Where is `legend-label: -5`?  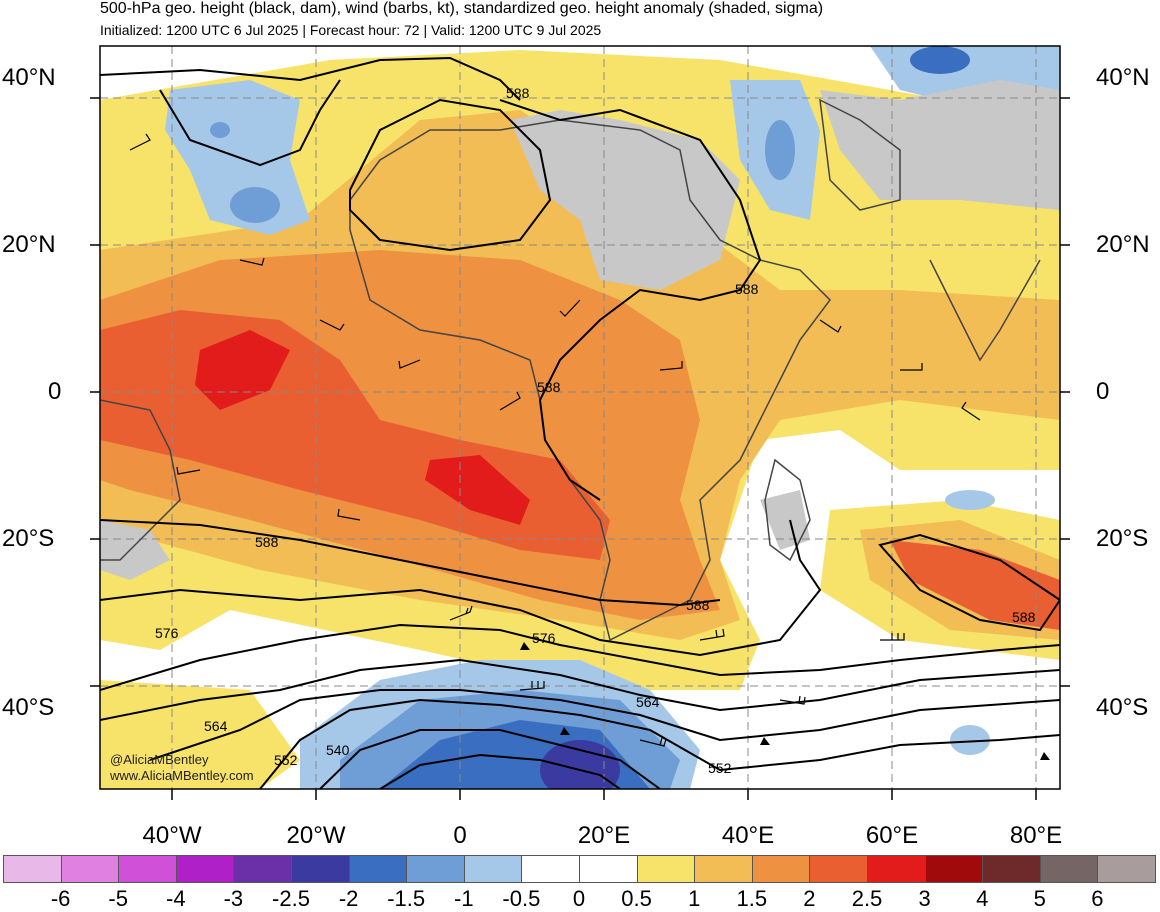 legend-label: -5 is located at coordinates (118, 898).